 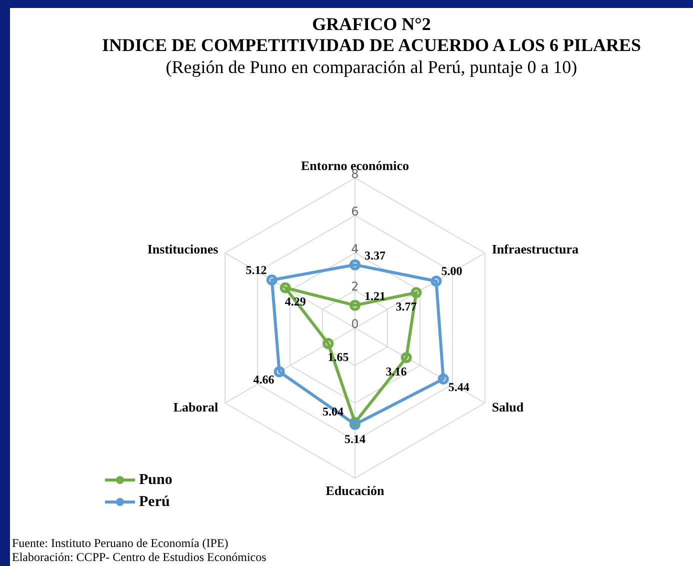 I want to click on data-label: 1.21, so click(x=375, y=296).